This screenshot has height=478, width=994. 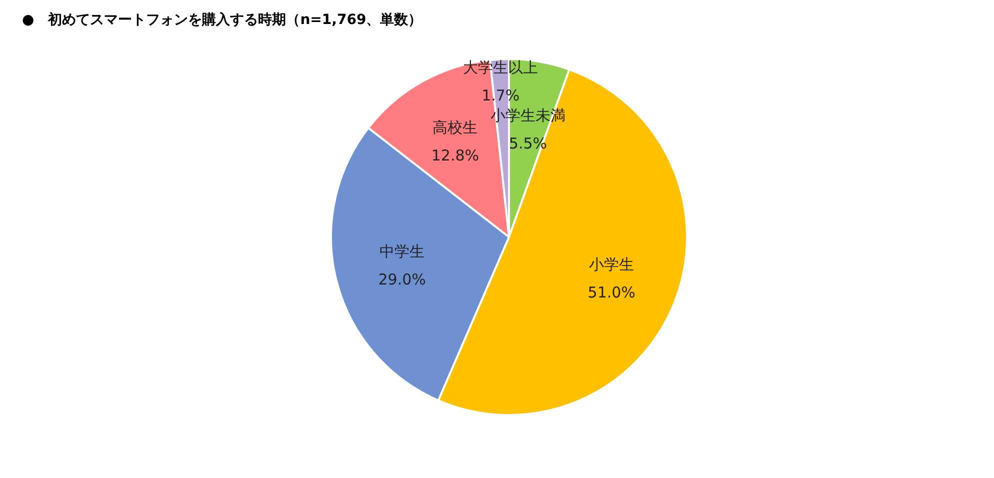 What do you see at coordinates (611, 265) in the screenshot?
I see `slice-label: 小学生` at bounding box center [611, 265].